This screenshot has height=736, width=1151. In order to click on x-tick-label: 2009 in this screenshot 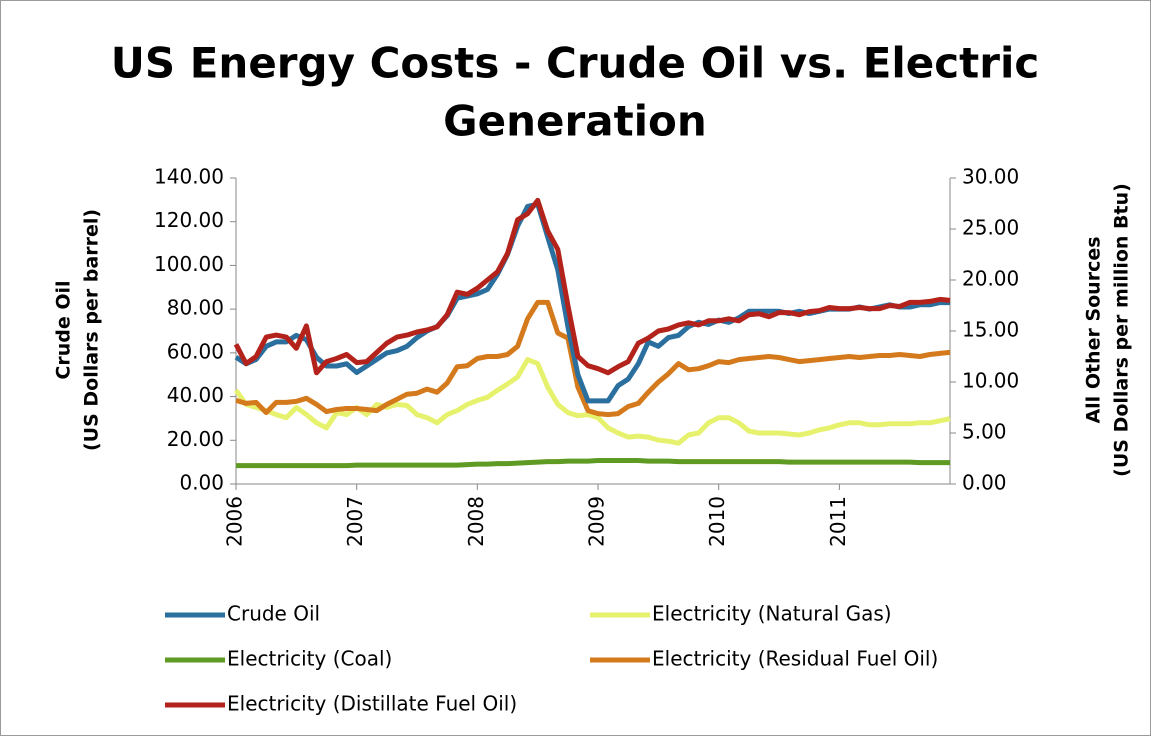, I will do `click(597, 521)`.